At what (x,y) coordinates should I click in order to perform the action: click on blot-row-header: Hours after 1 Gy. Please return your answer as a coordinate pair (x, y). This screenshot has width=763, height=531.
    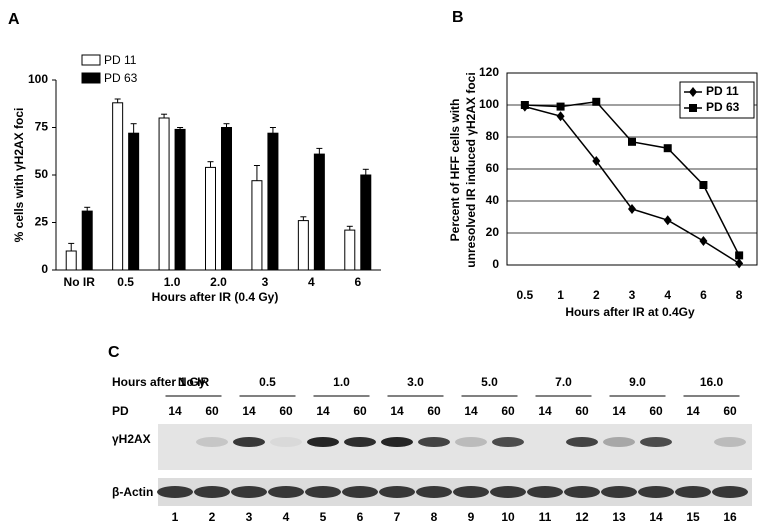
    Looking at the image, I should click on (159, 382).